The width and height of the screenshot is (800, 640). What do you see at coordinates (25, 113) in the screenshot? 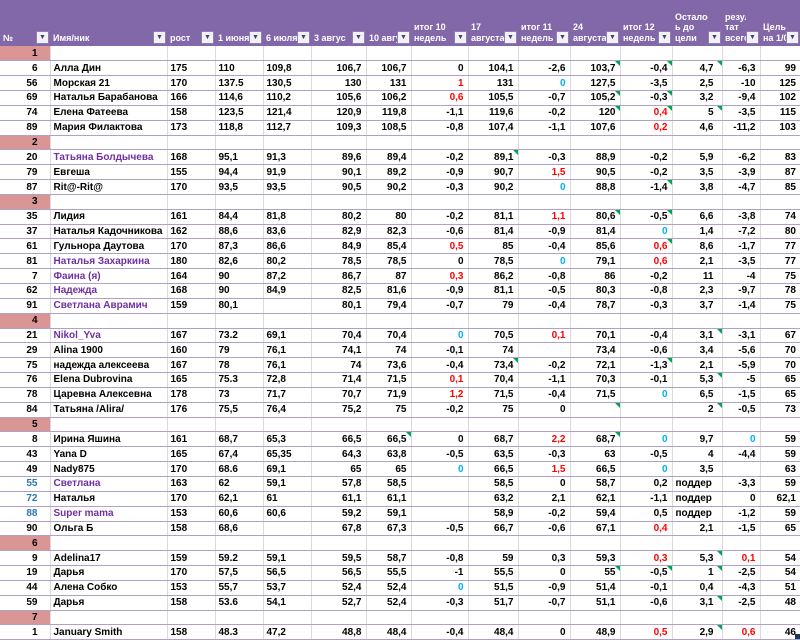
I see `member-number-cell: 74` at bounding box center [25, 113].